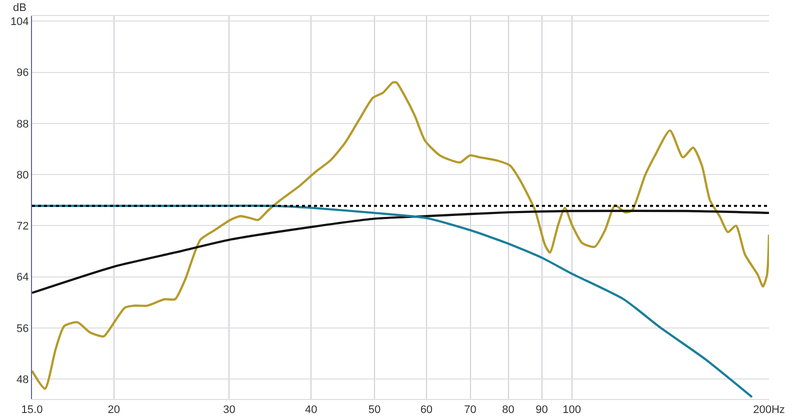 The width and height of the screenshot is (800, 419). Describe the element at coordinates (22, 124) in the screenshot. I see `y-tick-label: 88` at that location.